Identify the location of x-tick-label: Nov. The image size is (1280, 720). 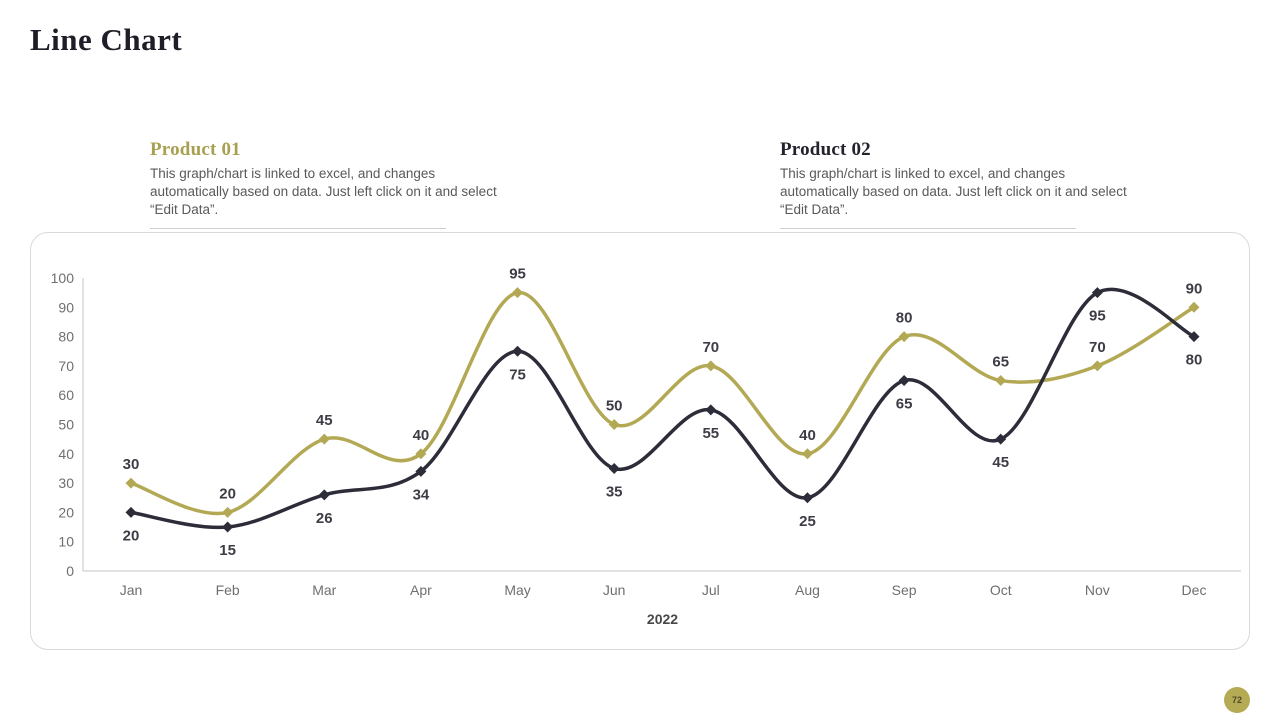
(1097, 590).